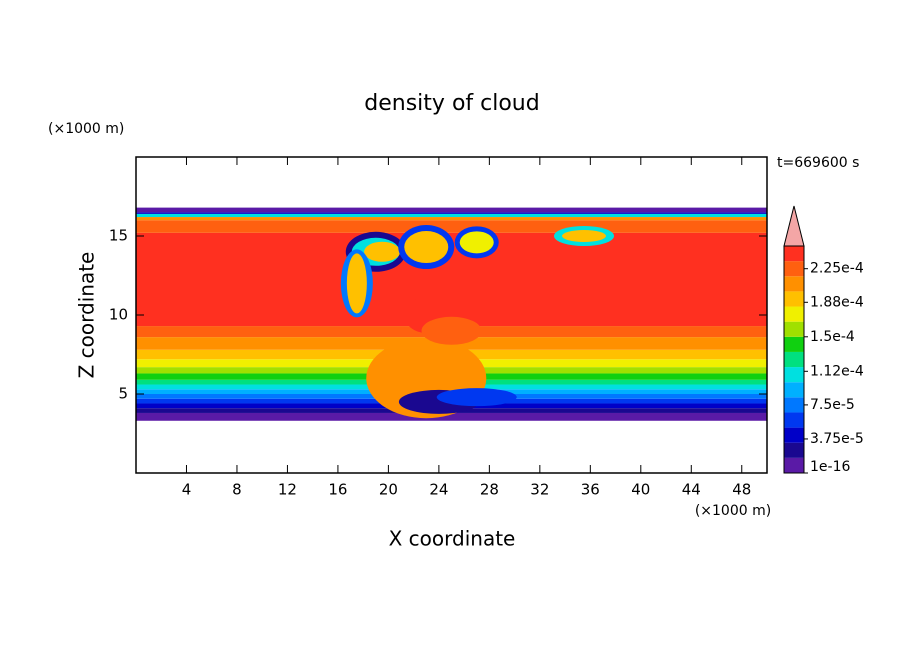 Image resolution: width=904 pixels, height=654 pixels. Describe the element at coordinates (451, 103) in the screenshot. I see `chart-title: density of cloud` at that location.